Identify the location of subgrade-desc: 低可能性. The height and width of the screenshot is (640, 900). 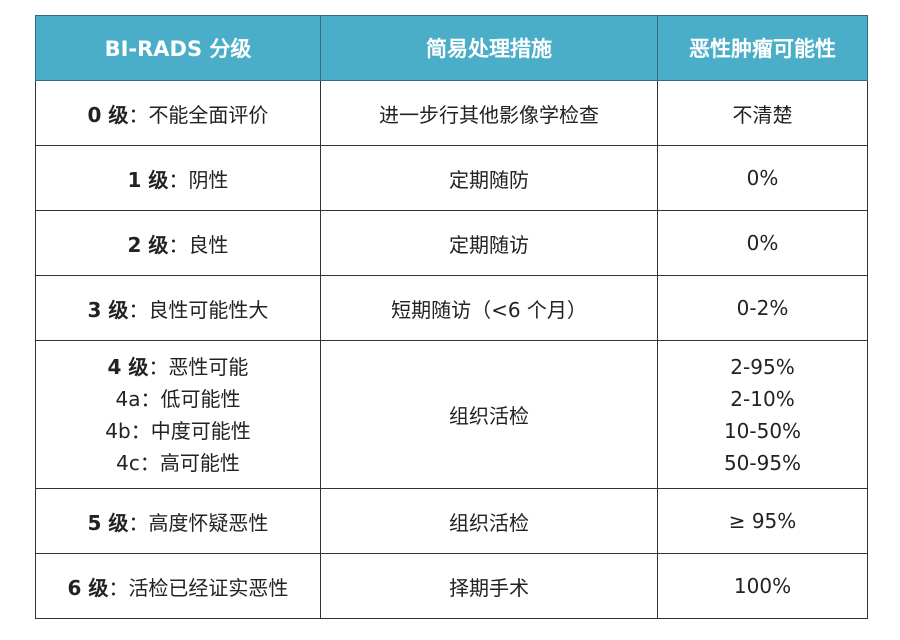
(200, 398).